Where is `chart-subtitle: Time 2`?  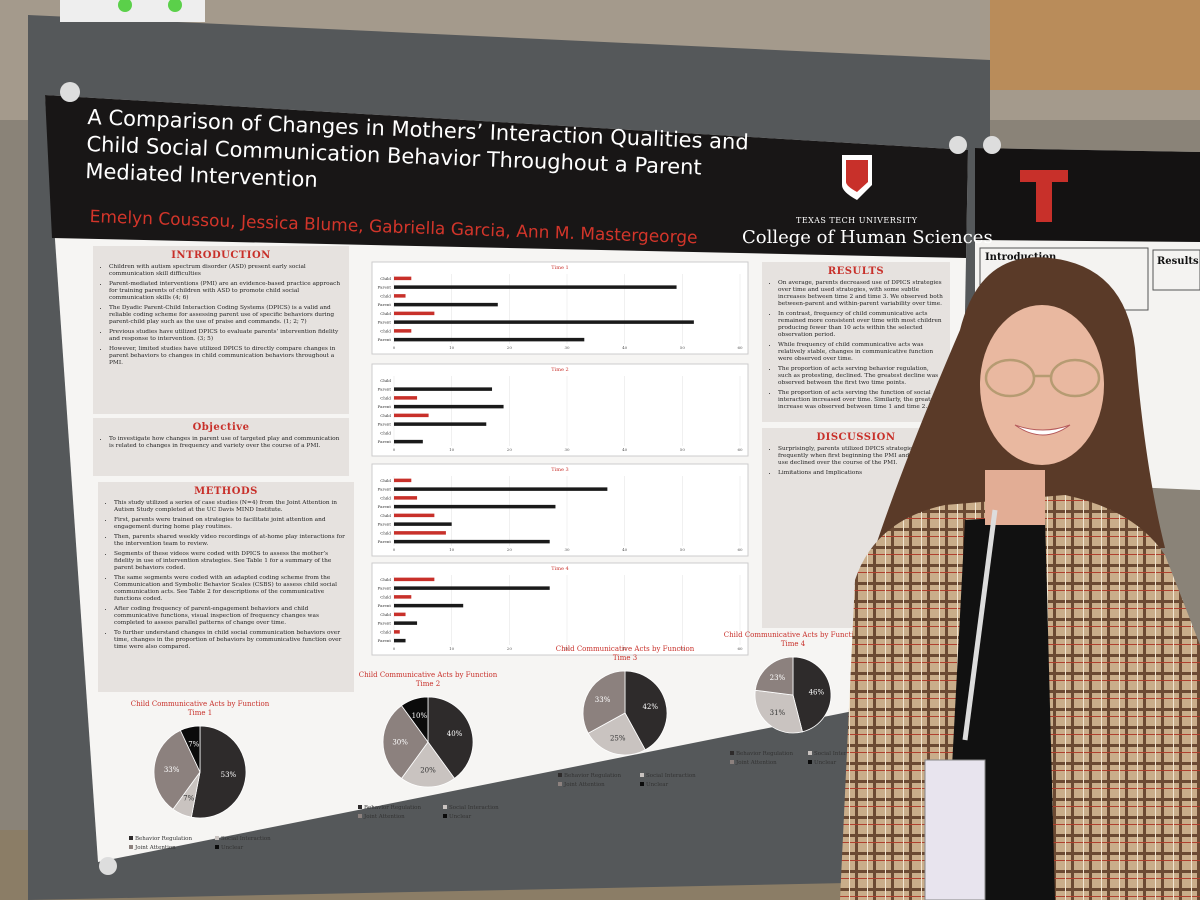
chart-subtitle: Time 2 is located at coordinates (428, 684).